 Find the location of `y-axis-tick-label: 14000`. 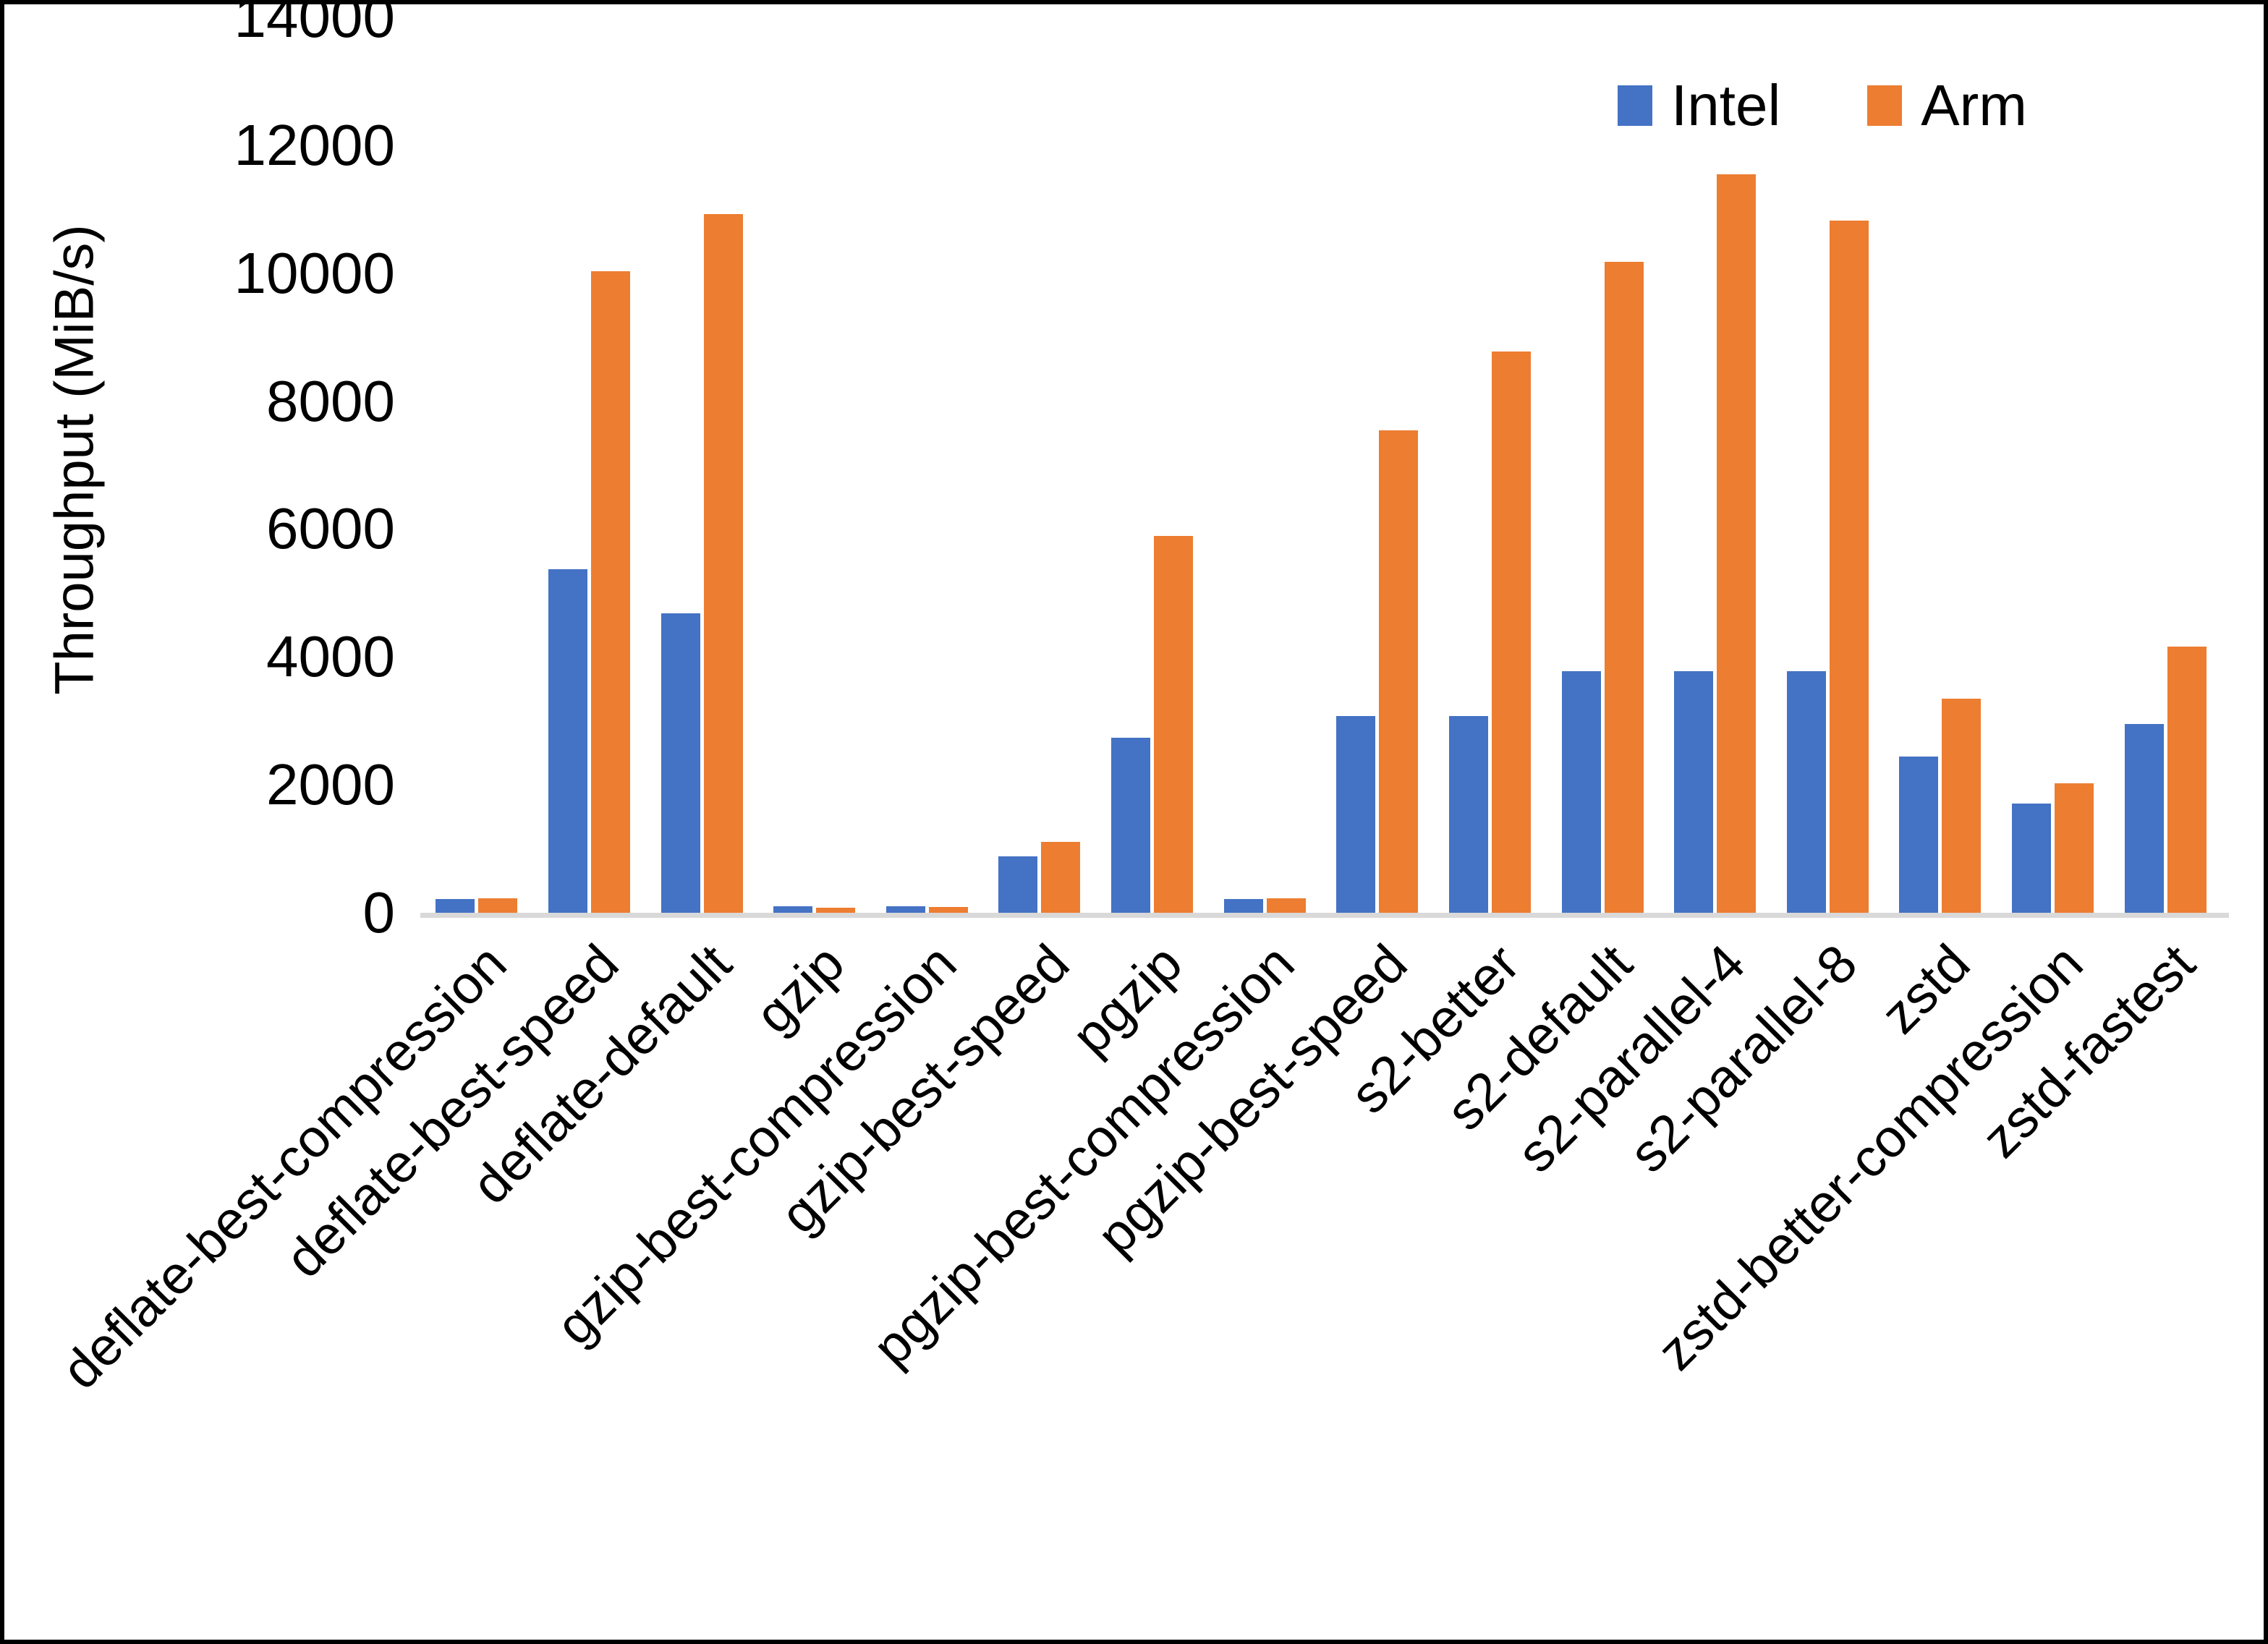

y-axis-tick-label: 14000 is located at coordinates (314, 24).